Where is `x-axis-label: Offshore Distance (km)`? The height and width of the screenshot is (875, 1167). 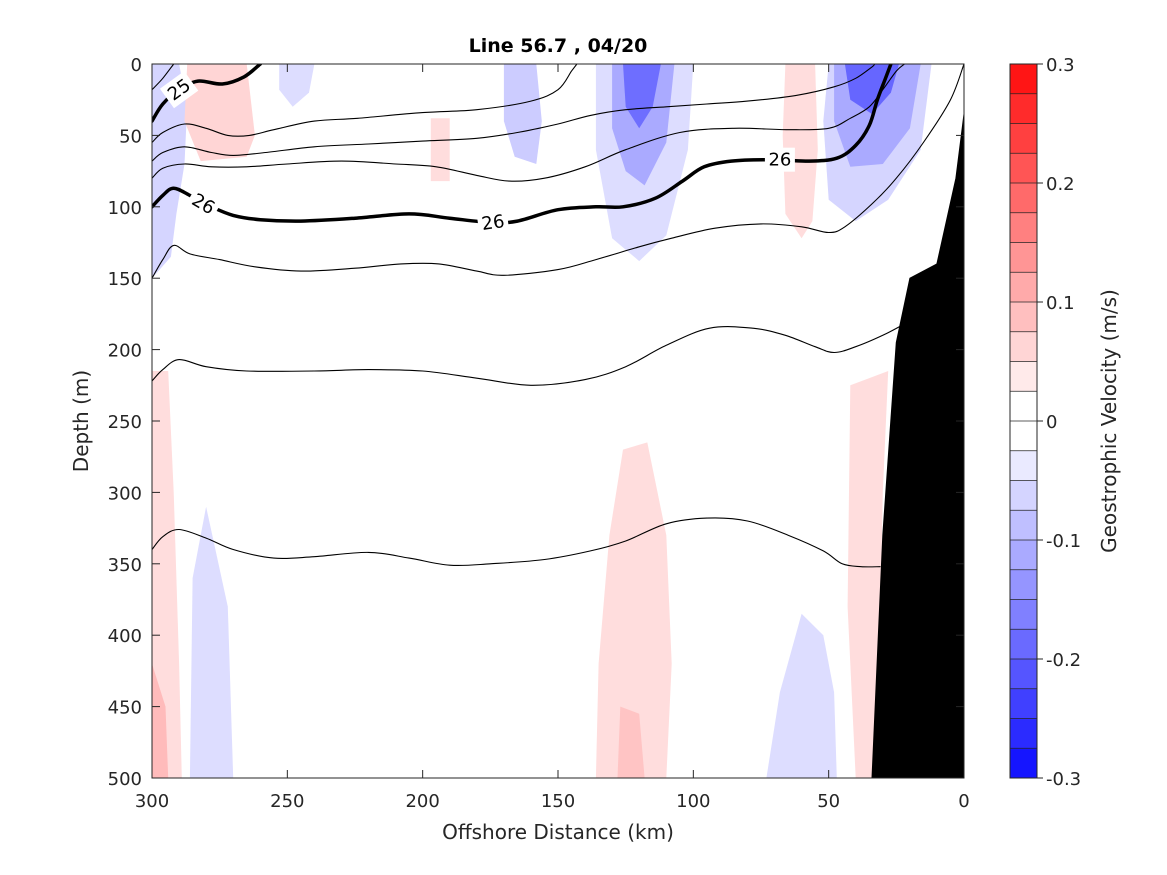 x-axis-label: Offshore Distance (km) is located at coordinates (558, 832).